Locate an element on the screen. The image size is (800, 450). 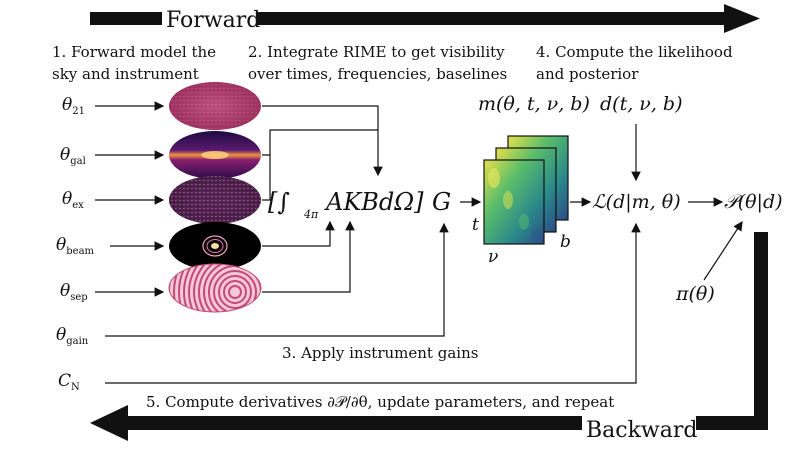
map-galaxy is located at coordinates (215, 155).